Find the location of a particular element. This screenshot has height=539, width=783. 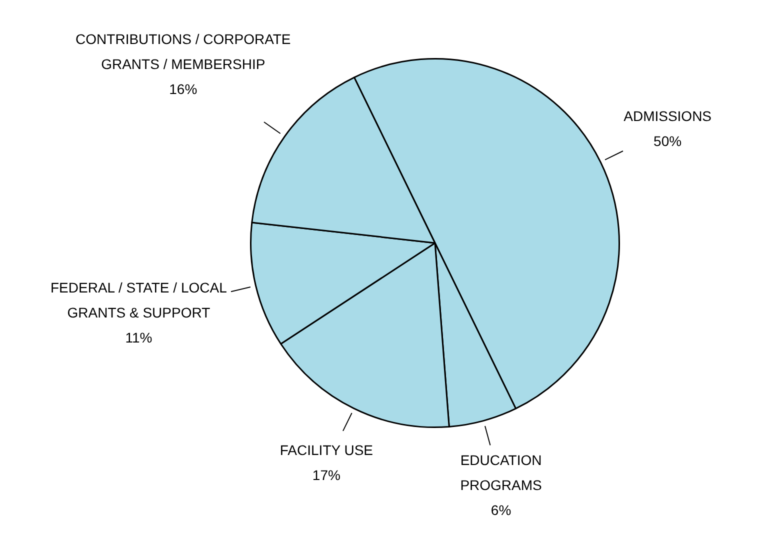

data-label: 50% is located at coordinates (668, 140).